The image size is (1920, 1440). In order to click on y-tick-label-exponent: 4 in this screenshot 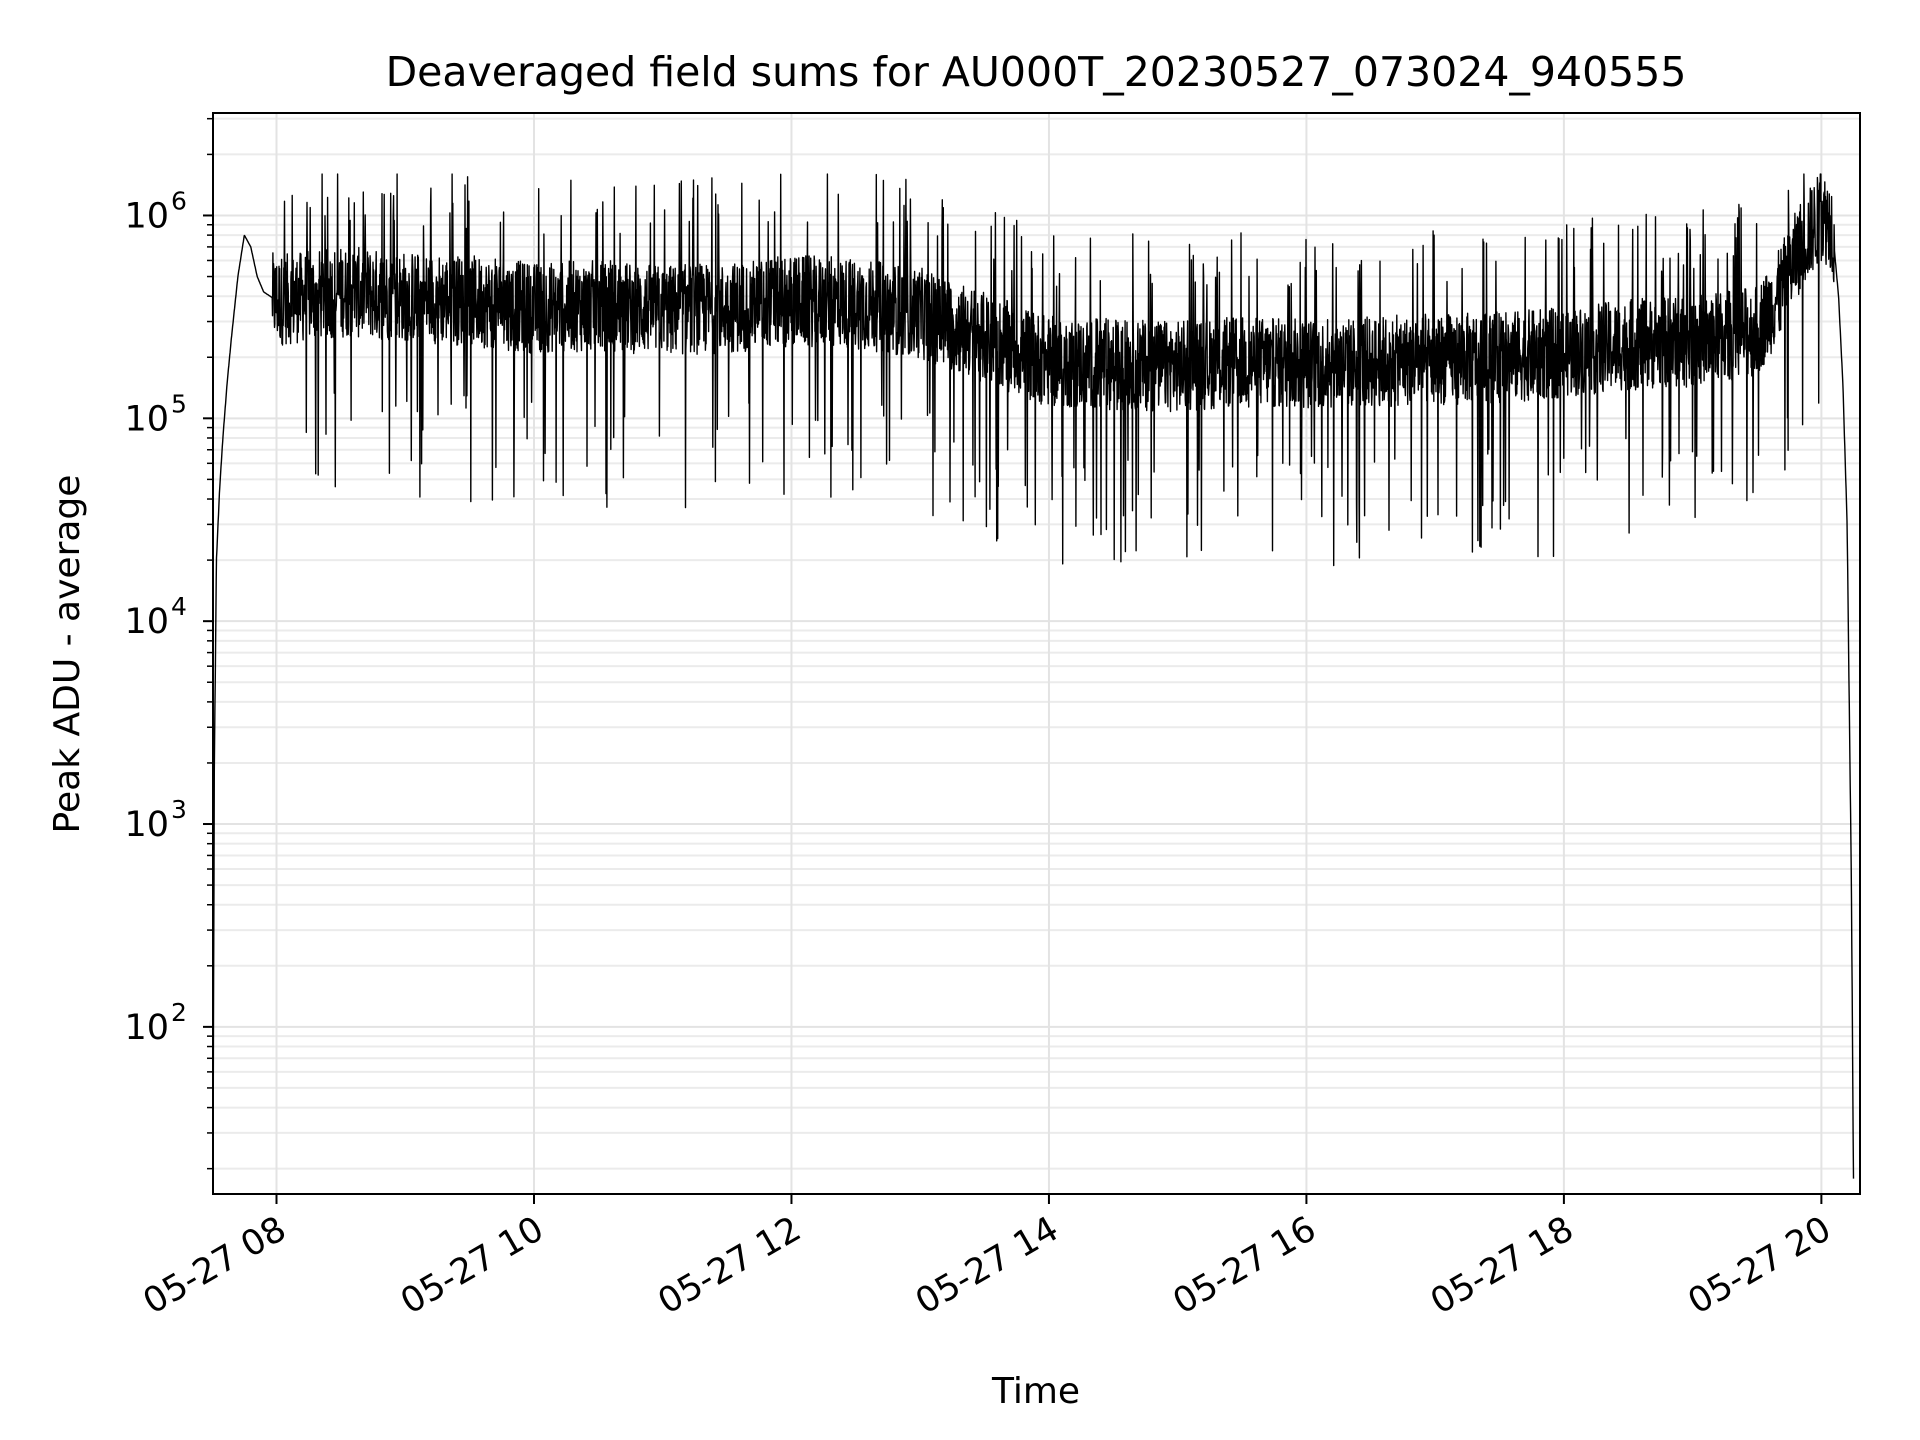, I will do `click(179, 606)`.